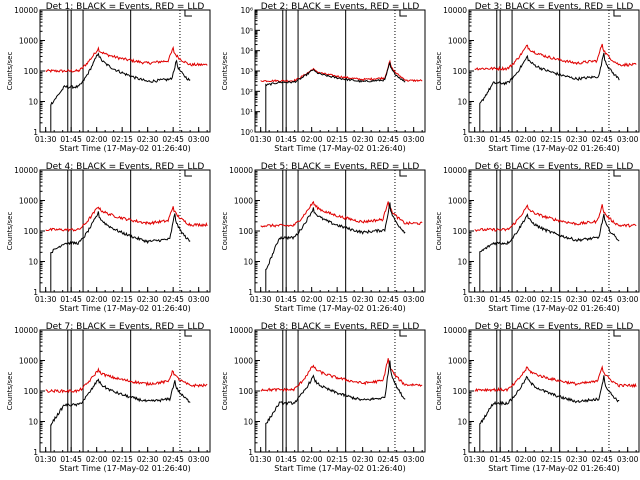 The width and height of the screenshot is (640, 480). What do you see at coordinates (125, 7) in the screenshot?
I see `panel-title: Det 1: BLACK = Events, RED = LLD` at bounding box center [125, 7].